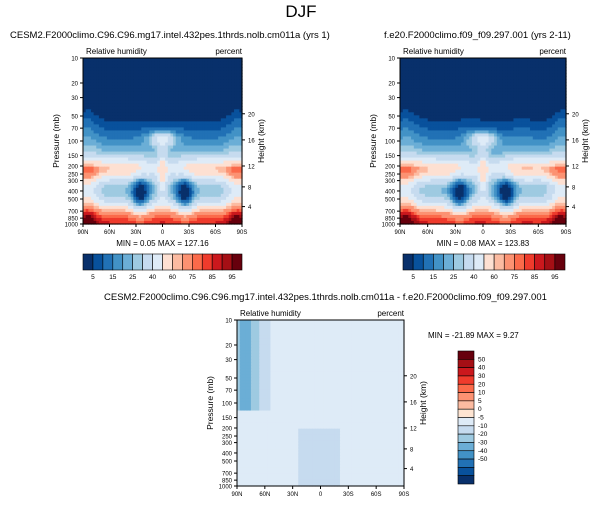  What do you see at coordinates (251, 115) in the screenshot?
I see `y2-tick-label: 20` at bounding box center [251, 115].